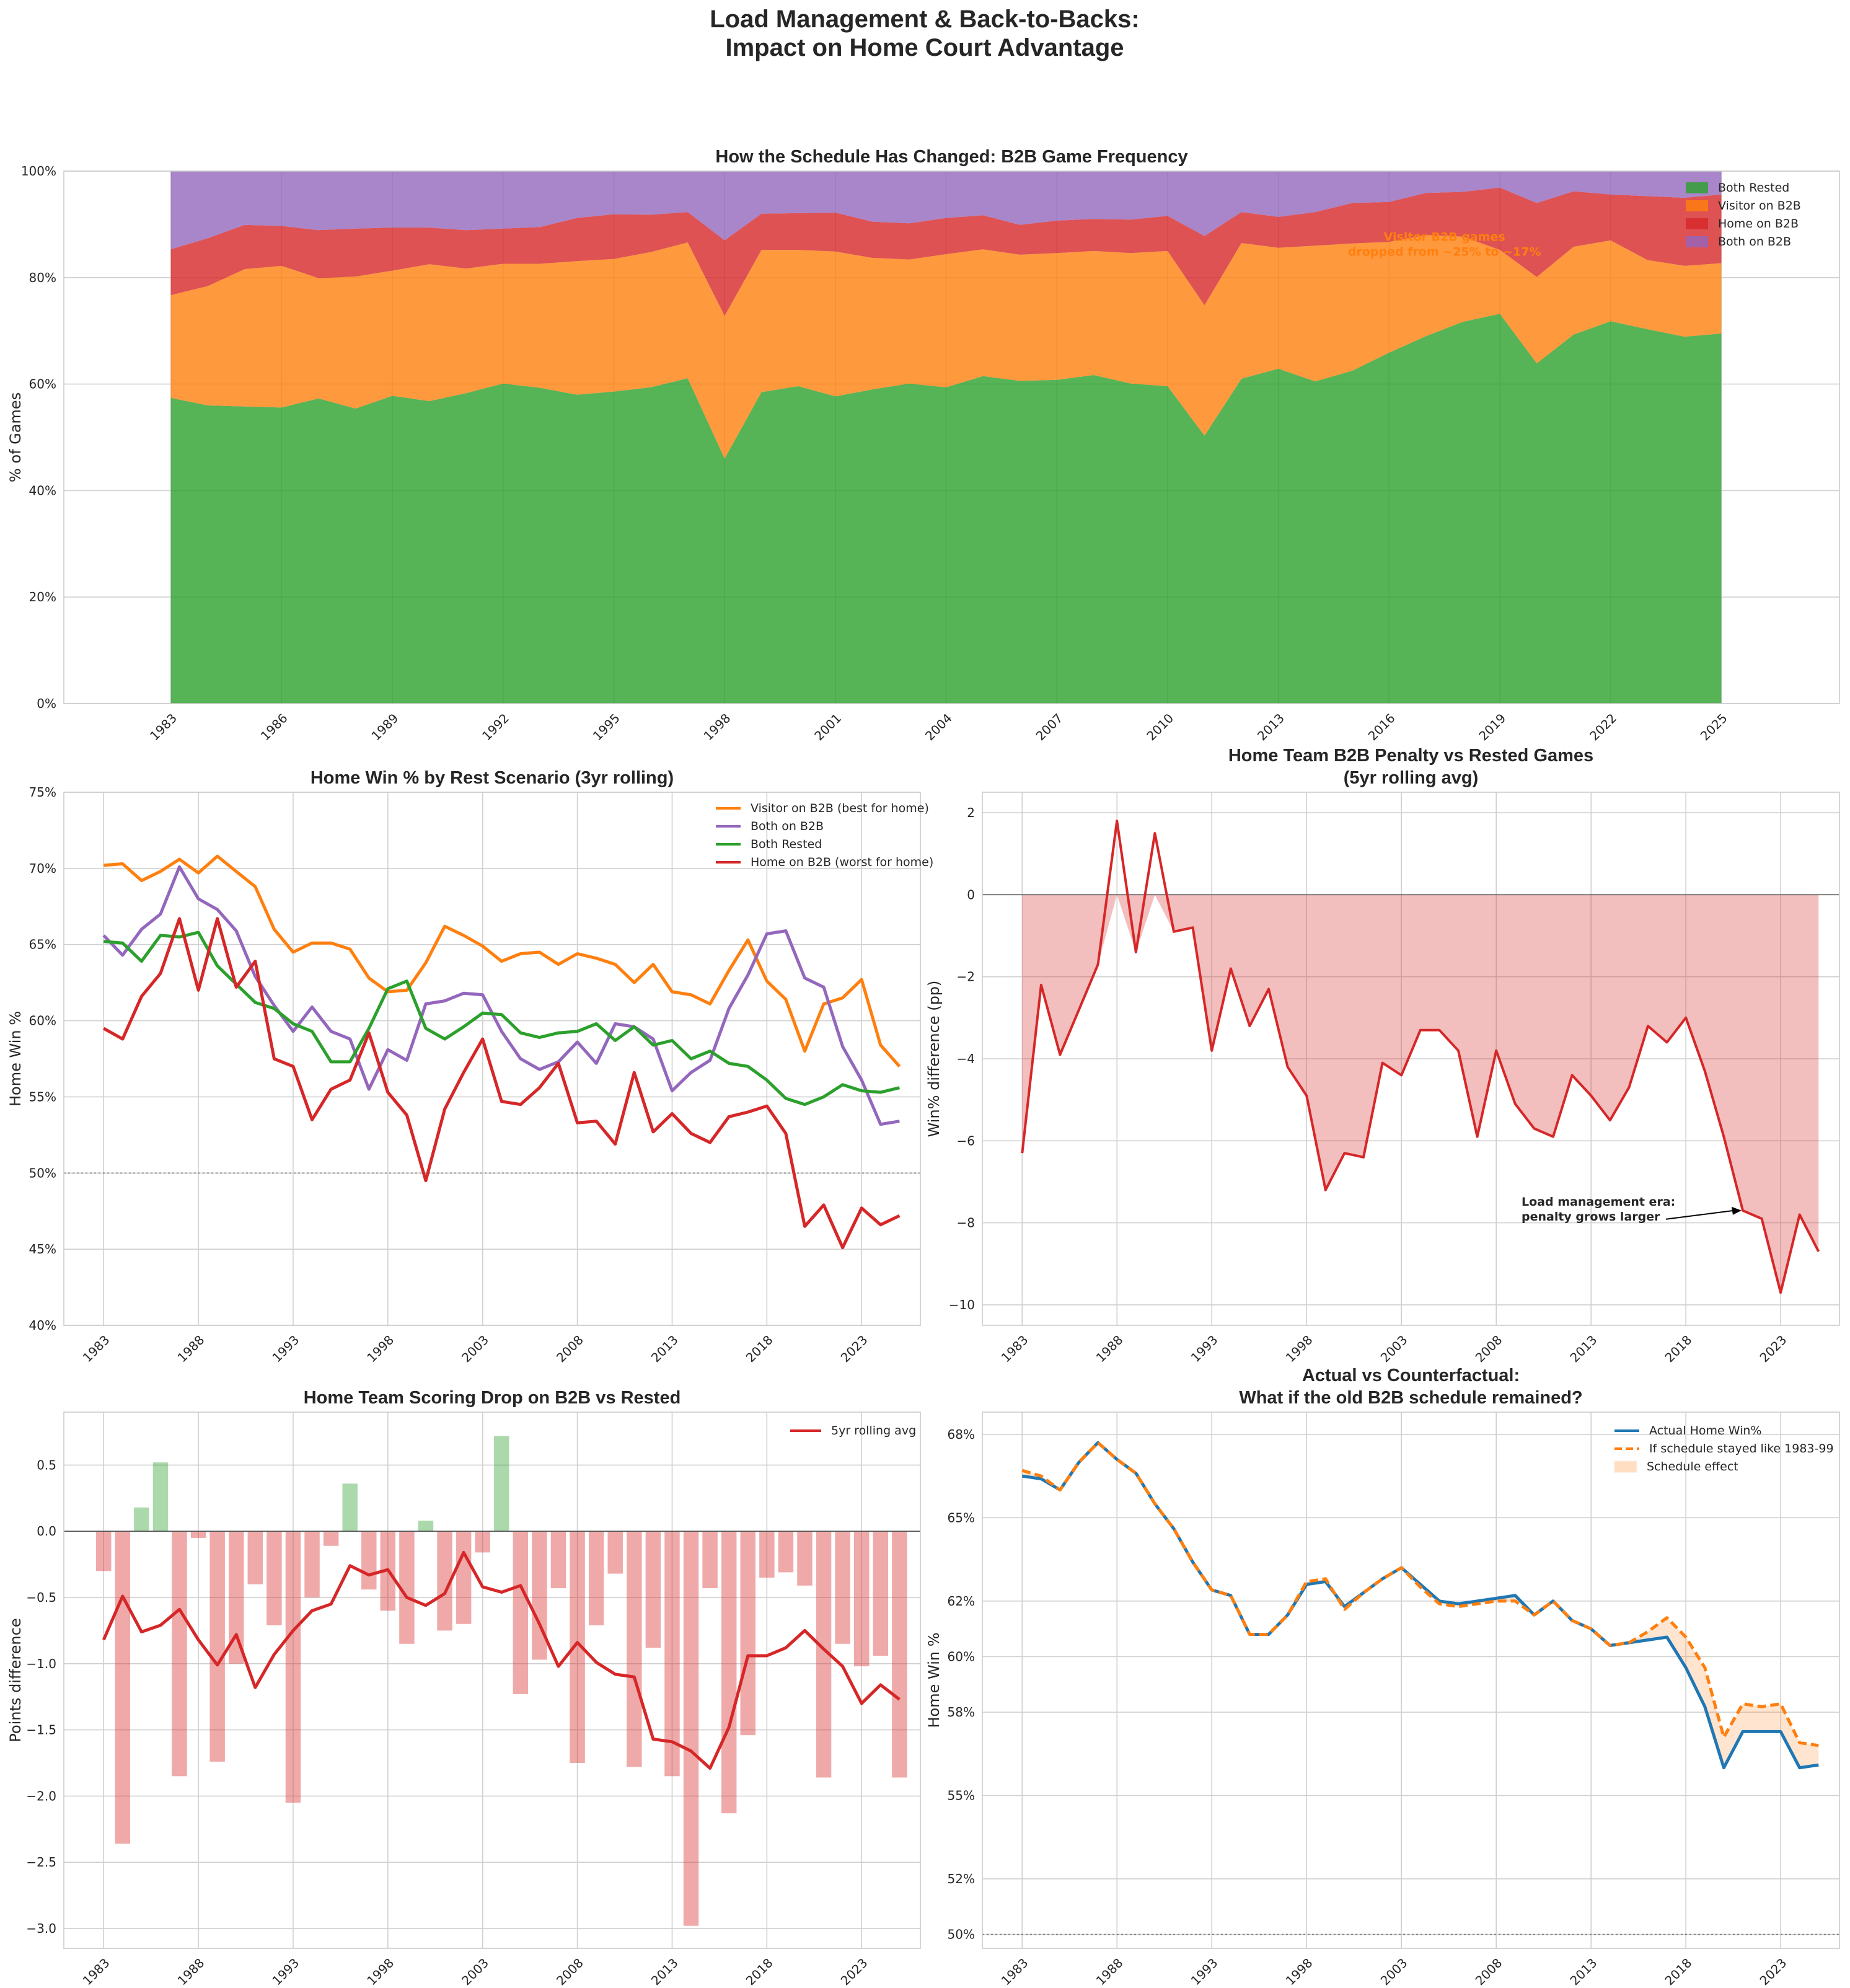 The image size is (1850, 1988). I want to click on y-tick-label: −4, so click(966, 1058).